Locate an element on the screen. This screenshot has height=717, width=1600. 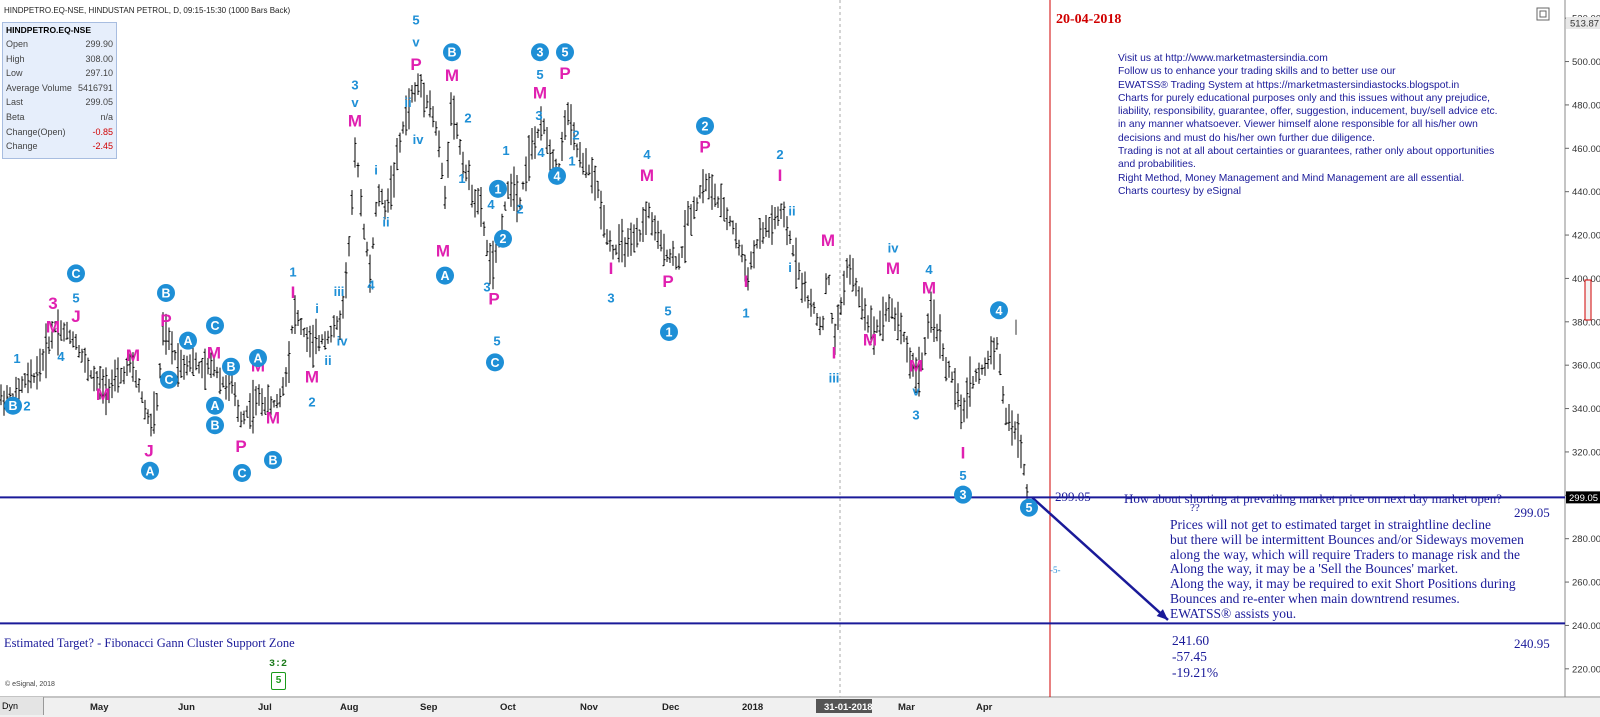
projection-arrowhead is located at coordinates (1162, 614).